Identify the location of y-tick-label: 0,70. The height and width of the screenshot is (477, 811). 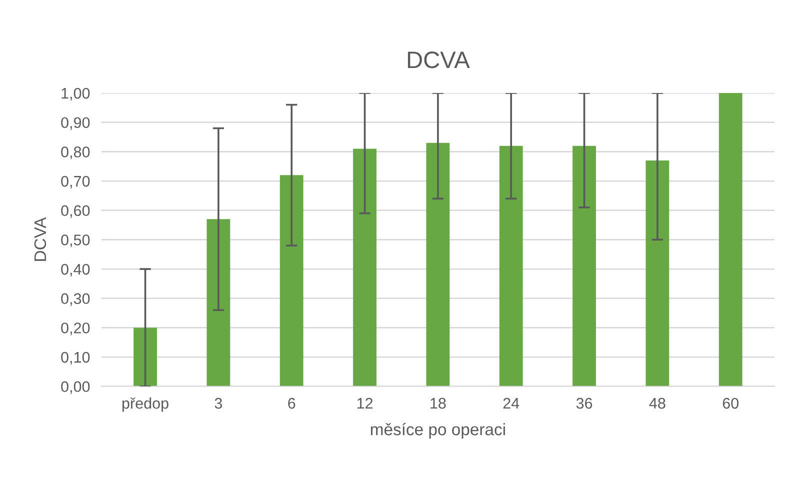
(75, 182).